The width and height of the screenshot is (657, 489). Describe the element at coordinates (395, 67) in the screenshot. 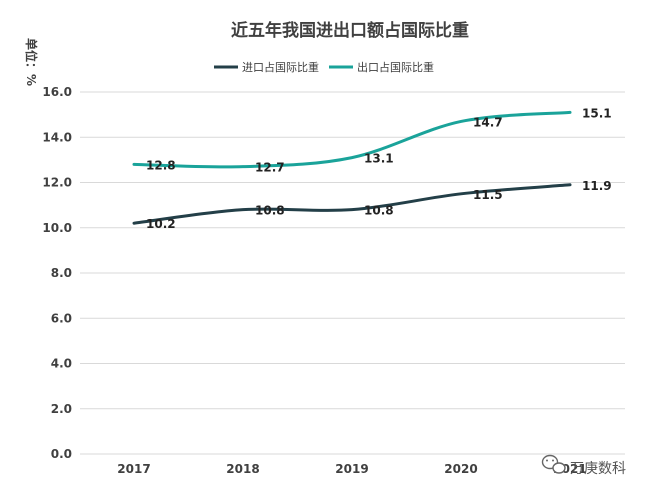

I see `legend-label: 出口占国际比重` at that location.